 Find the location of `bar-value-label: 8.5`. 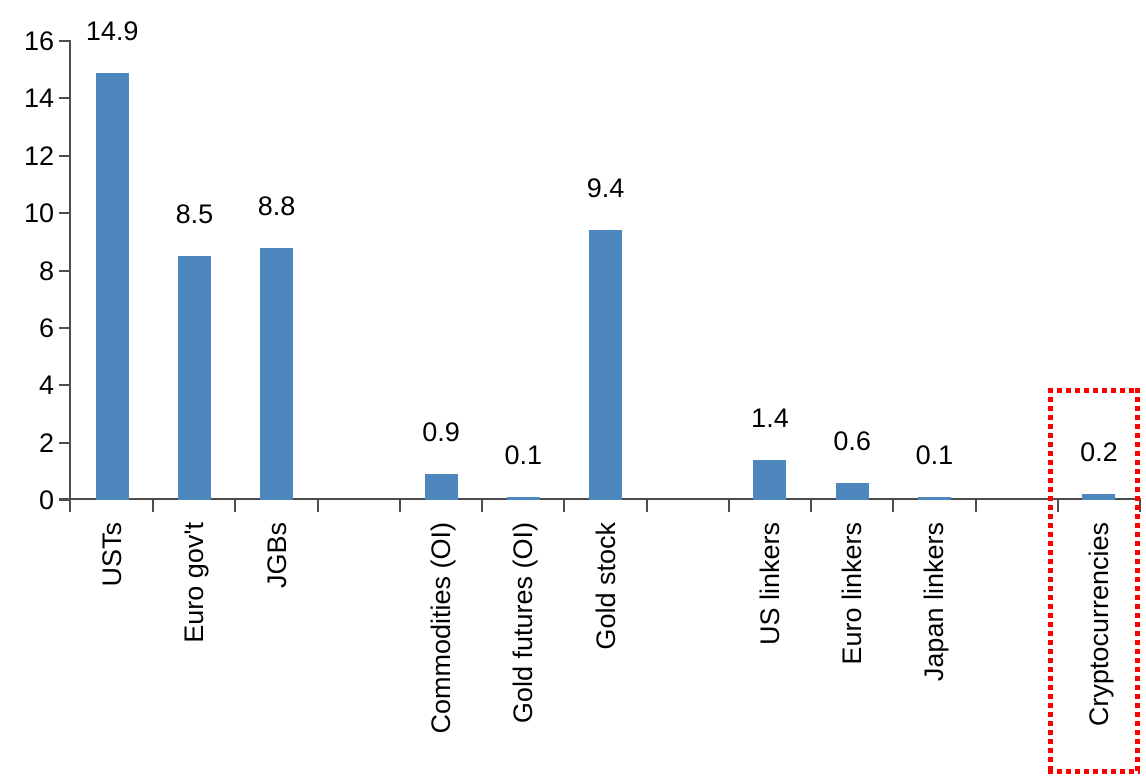

bar-value-label: 8.5 is located at coordinates (194, 214).